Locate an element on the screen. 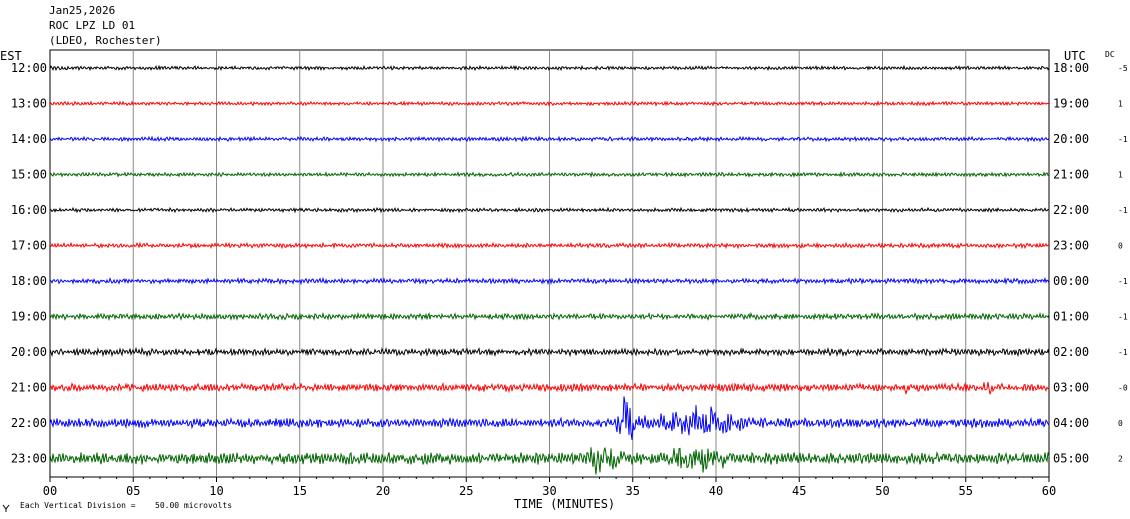 This screenshot has width=1130, height=519. x-tick-label: 20 is located at coordinates (383, 491).